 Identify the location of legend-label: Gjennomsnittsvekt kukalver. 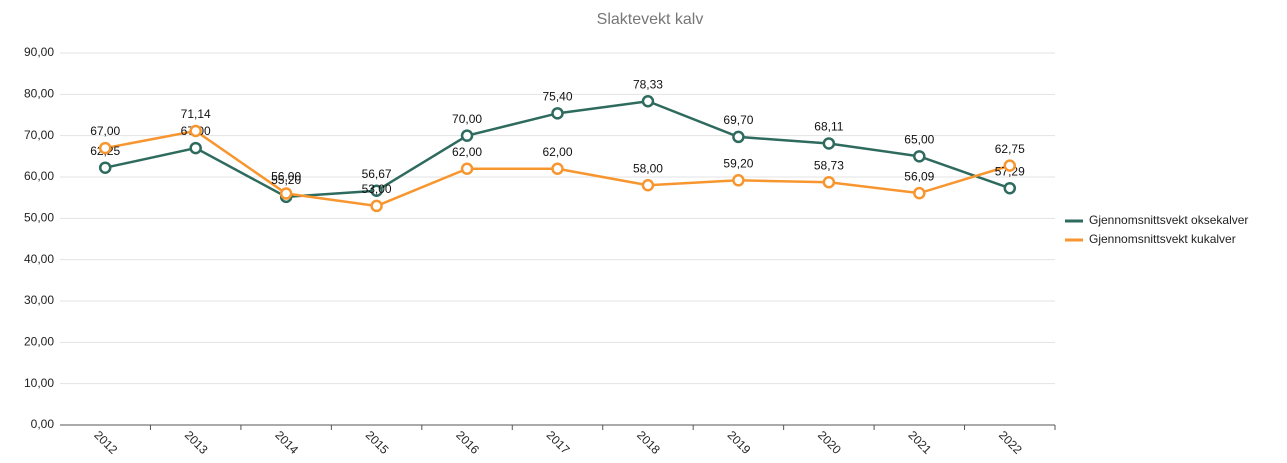
(1162, 239).